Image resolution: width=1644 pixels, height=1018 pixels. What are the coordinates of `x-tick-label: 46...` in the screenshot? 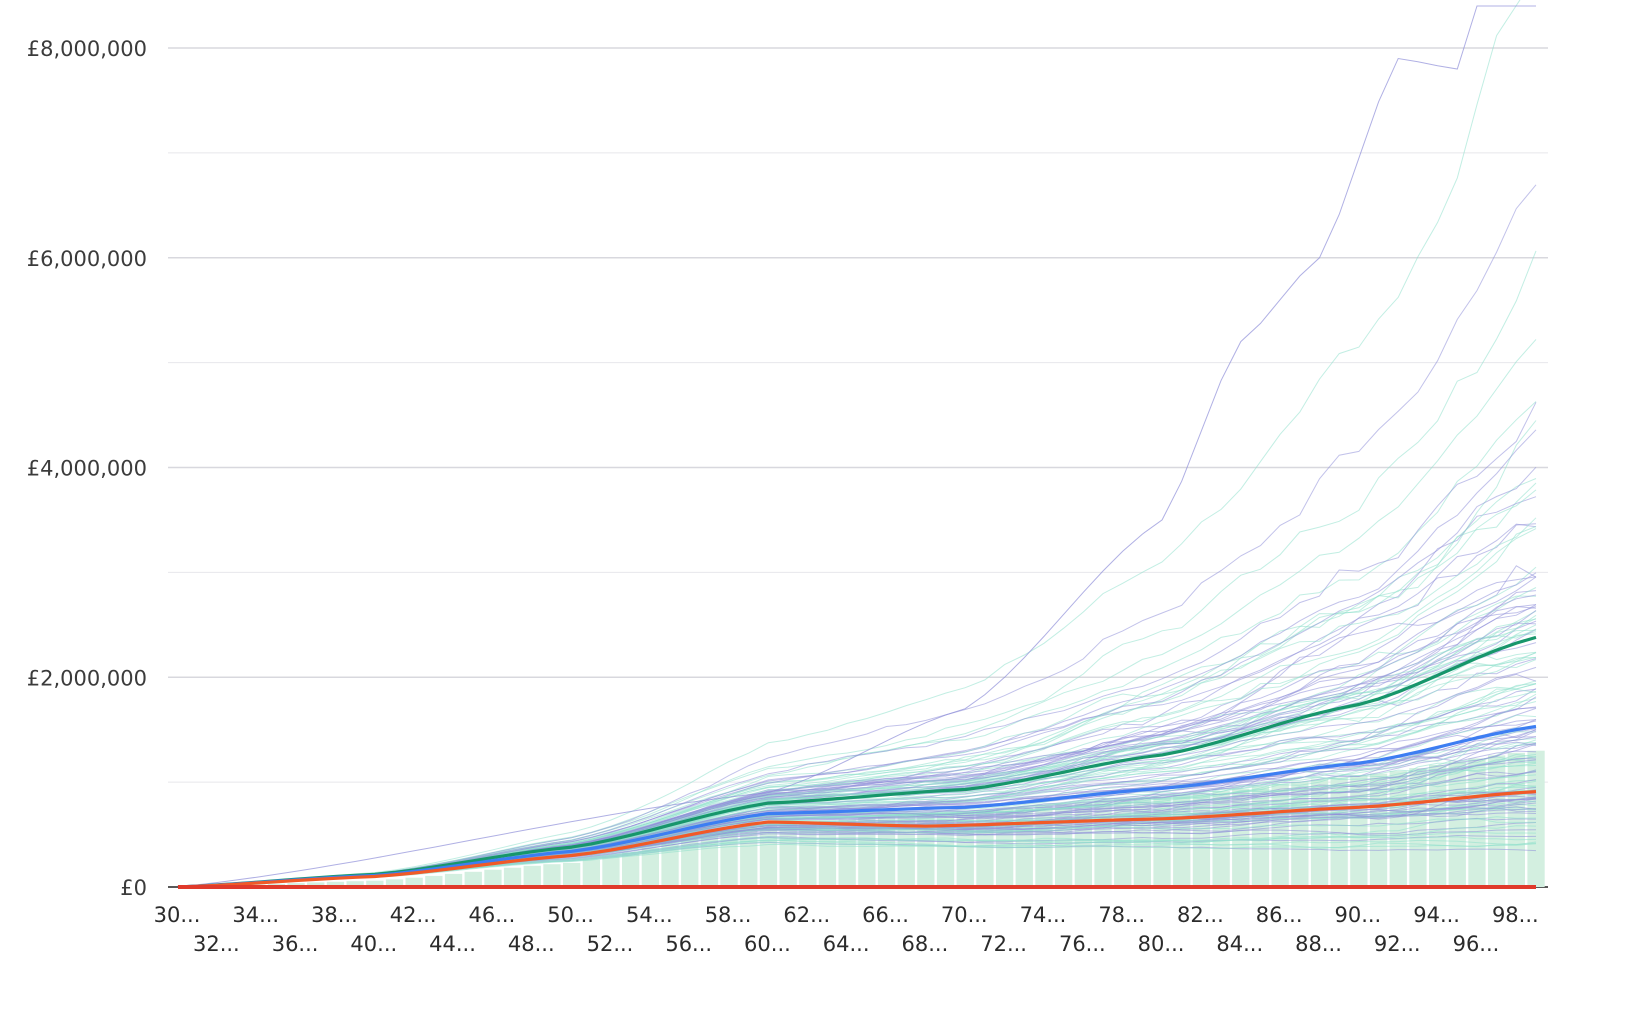 It's located at (492, 915).